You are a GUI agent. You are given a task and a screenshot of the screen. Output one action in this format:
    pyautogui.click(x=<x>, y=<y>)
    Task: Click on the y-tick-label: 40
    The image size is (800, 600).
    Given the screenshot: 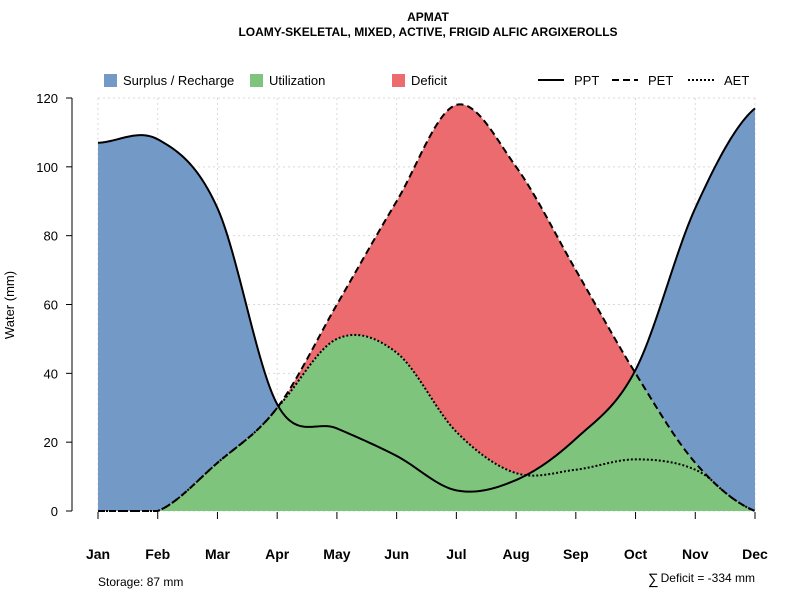 What is the action you would take?
    pyautogui.click(x=51, y=373)
    